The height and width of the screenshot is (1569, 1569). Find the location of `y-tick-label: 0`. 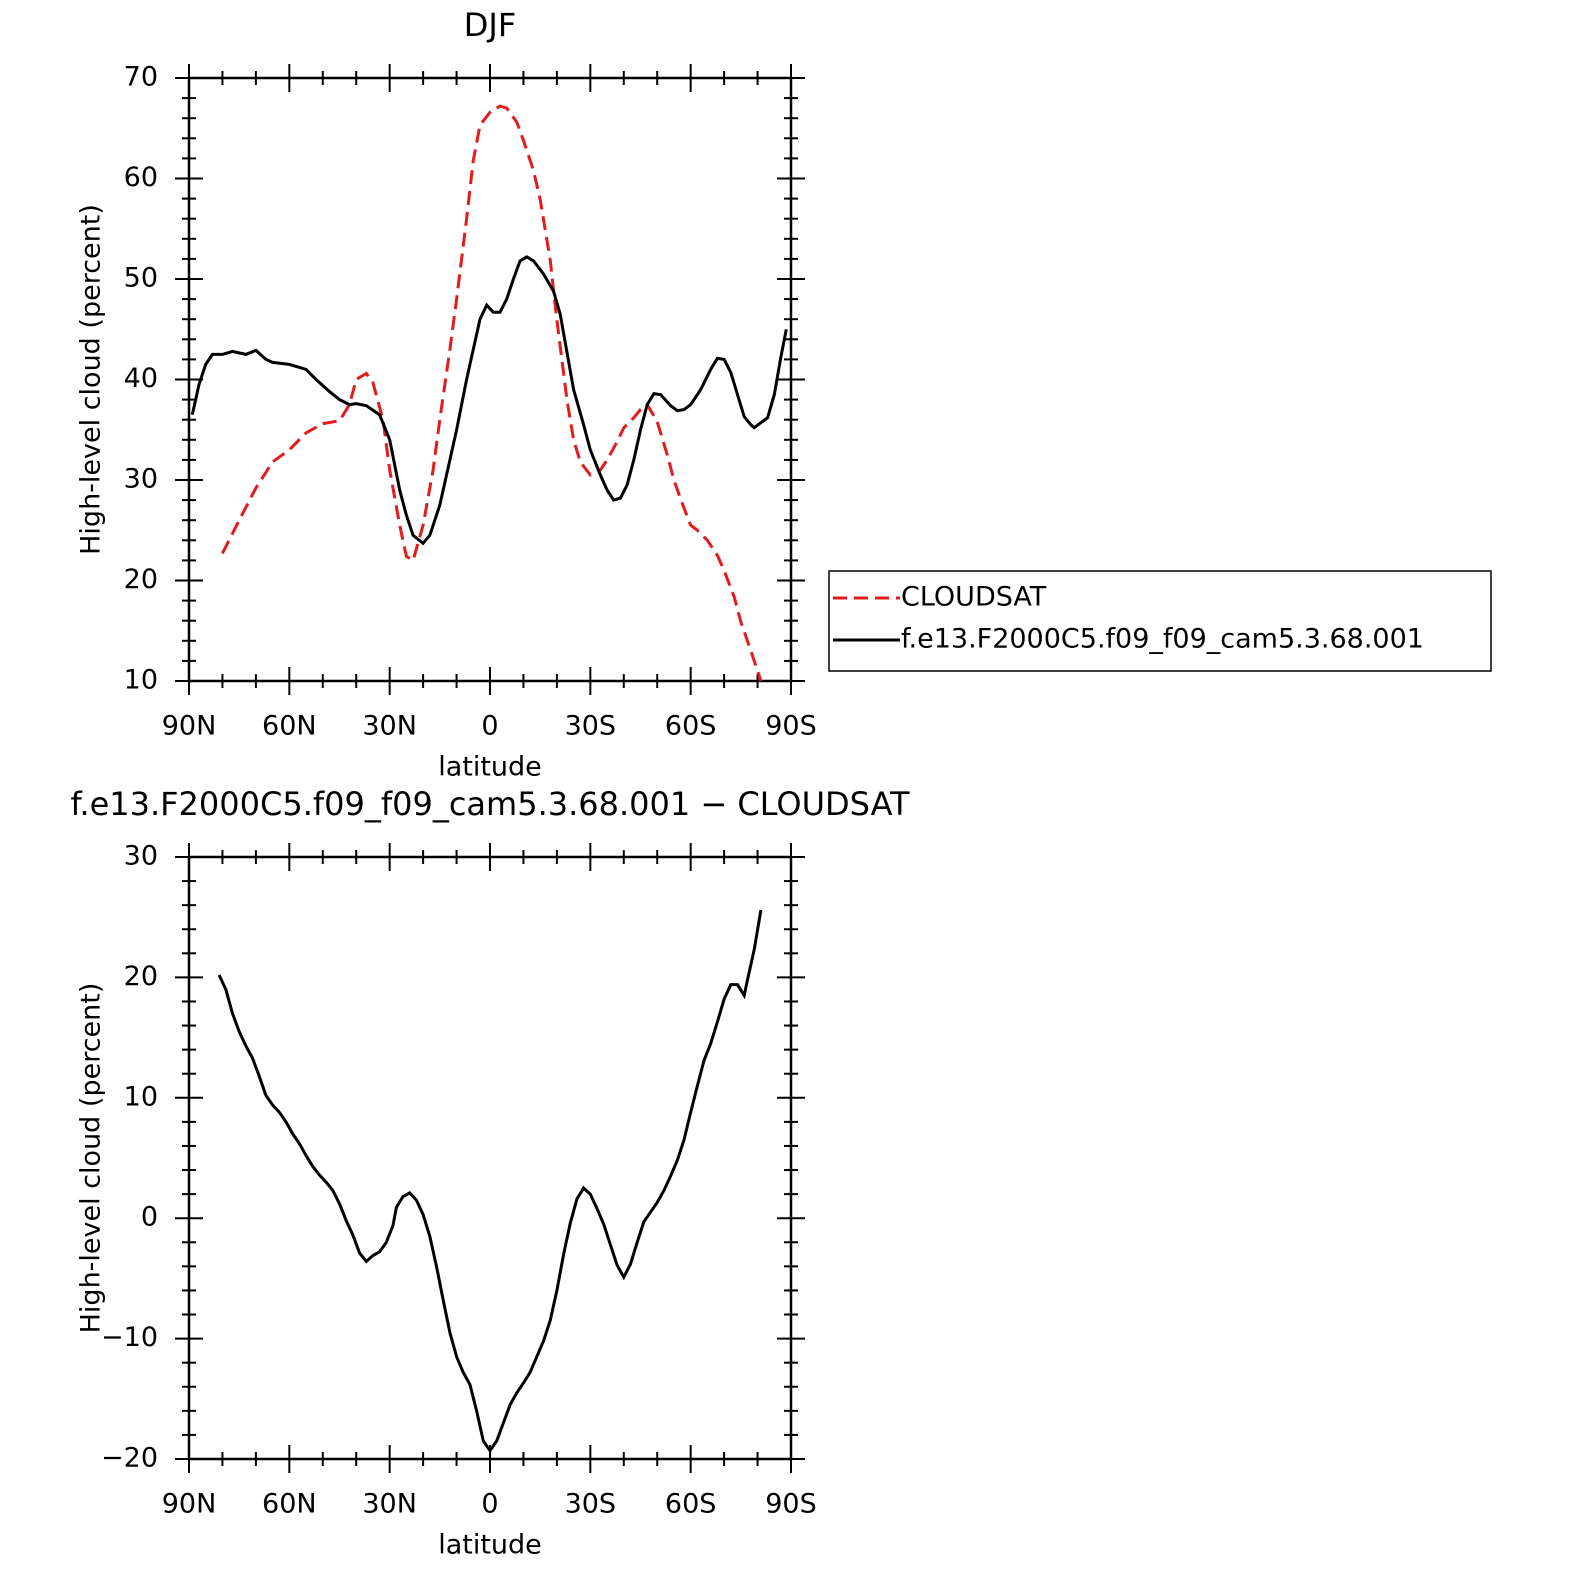

y-tick-label: 0 is located at coordinates (149, 1217).